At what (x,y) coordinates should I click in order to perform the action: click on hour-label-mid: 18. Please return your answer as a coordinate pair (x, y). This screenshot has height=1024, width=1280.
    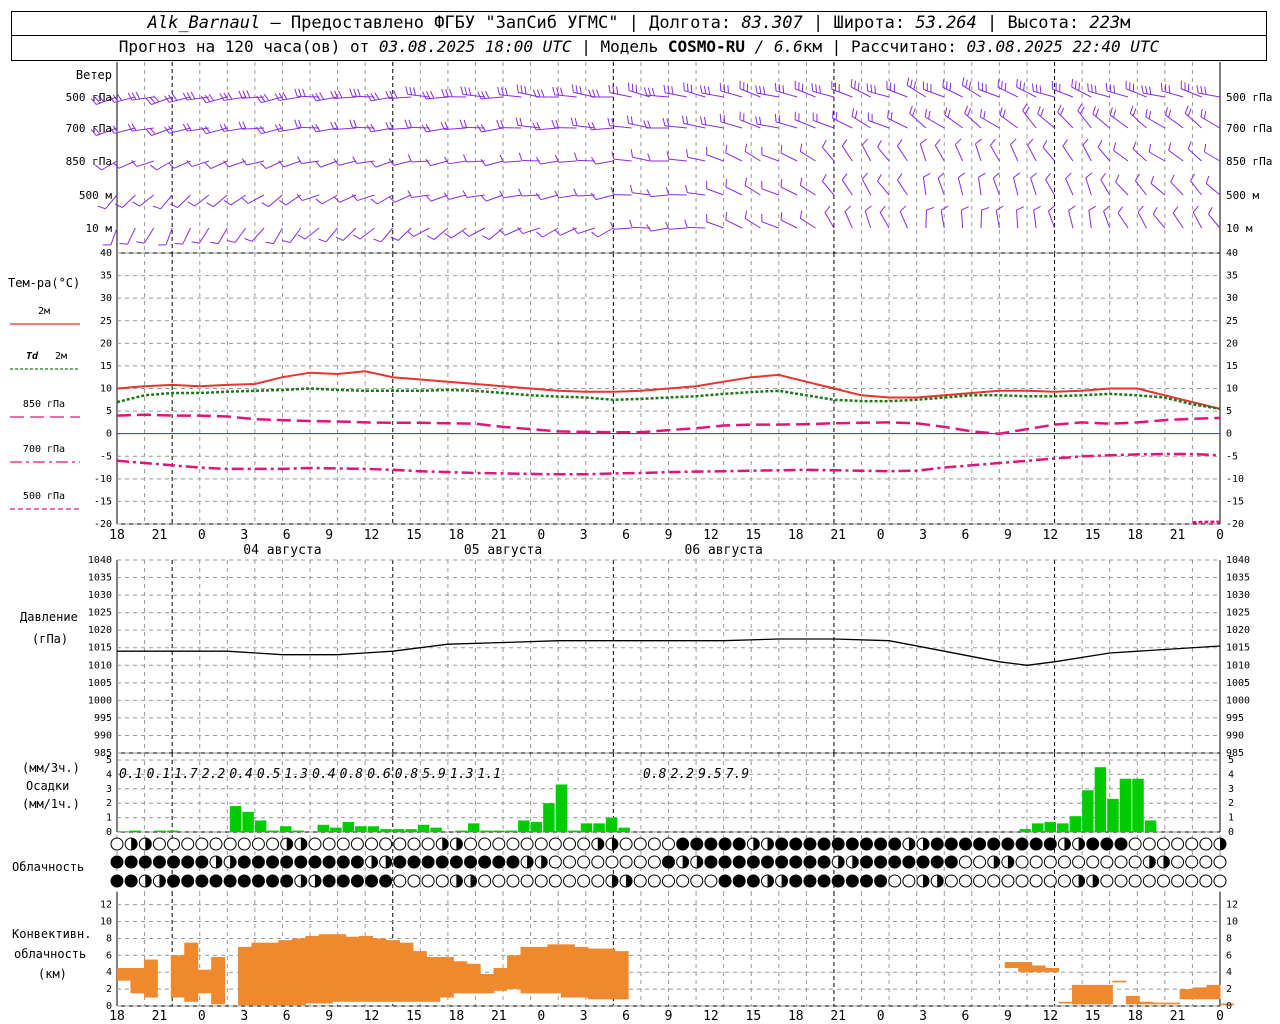
    Looking at the image, I should click on (117, 535).